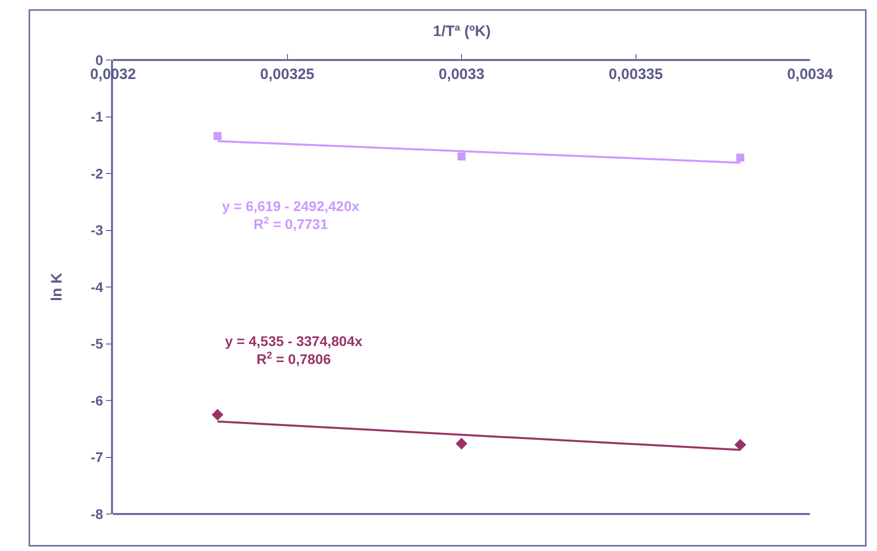 This screenshot has height=551, width=877. I want to click on y-tick-label: -6, so click(97, 400).